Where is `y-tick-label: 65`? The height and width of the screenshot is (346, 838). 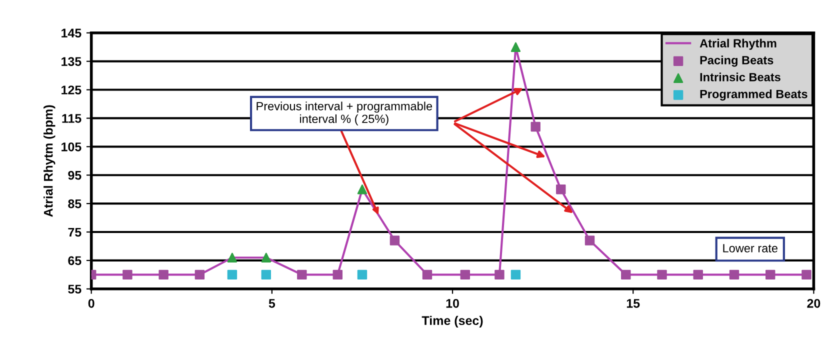 y-tick-label: 65 is located at coordinates (75, 261).